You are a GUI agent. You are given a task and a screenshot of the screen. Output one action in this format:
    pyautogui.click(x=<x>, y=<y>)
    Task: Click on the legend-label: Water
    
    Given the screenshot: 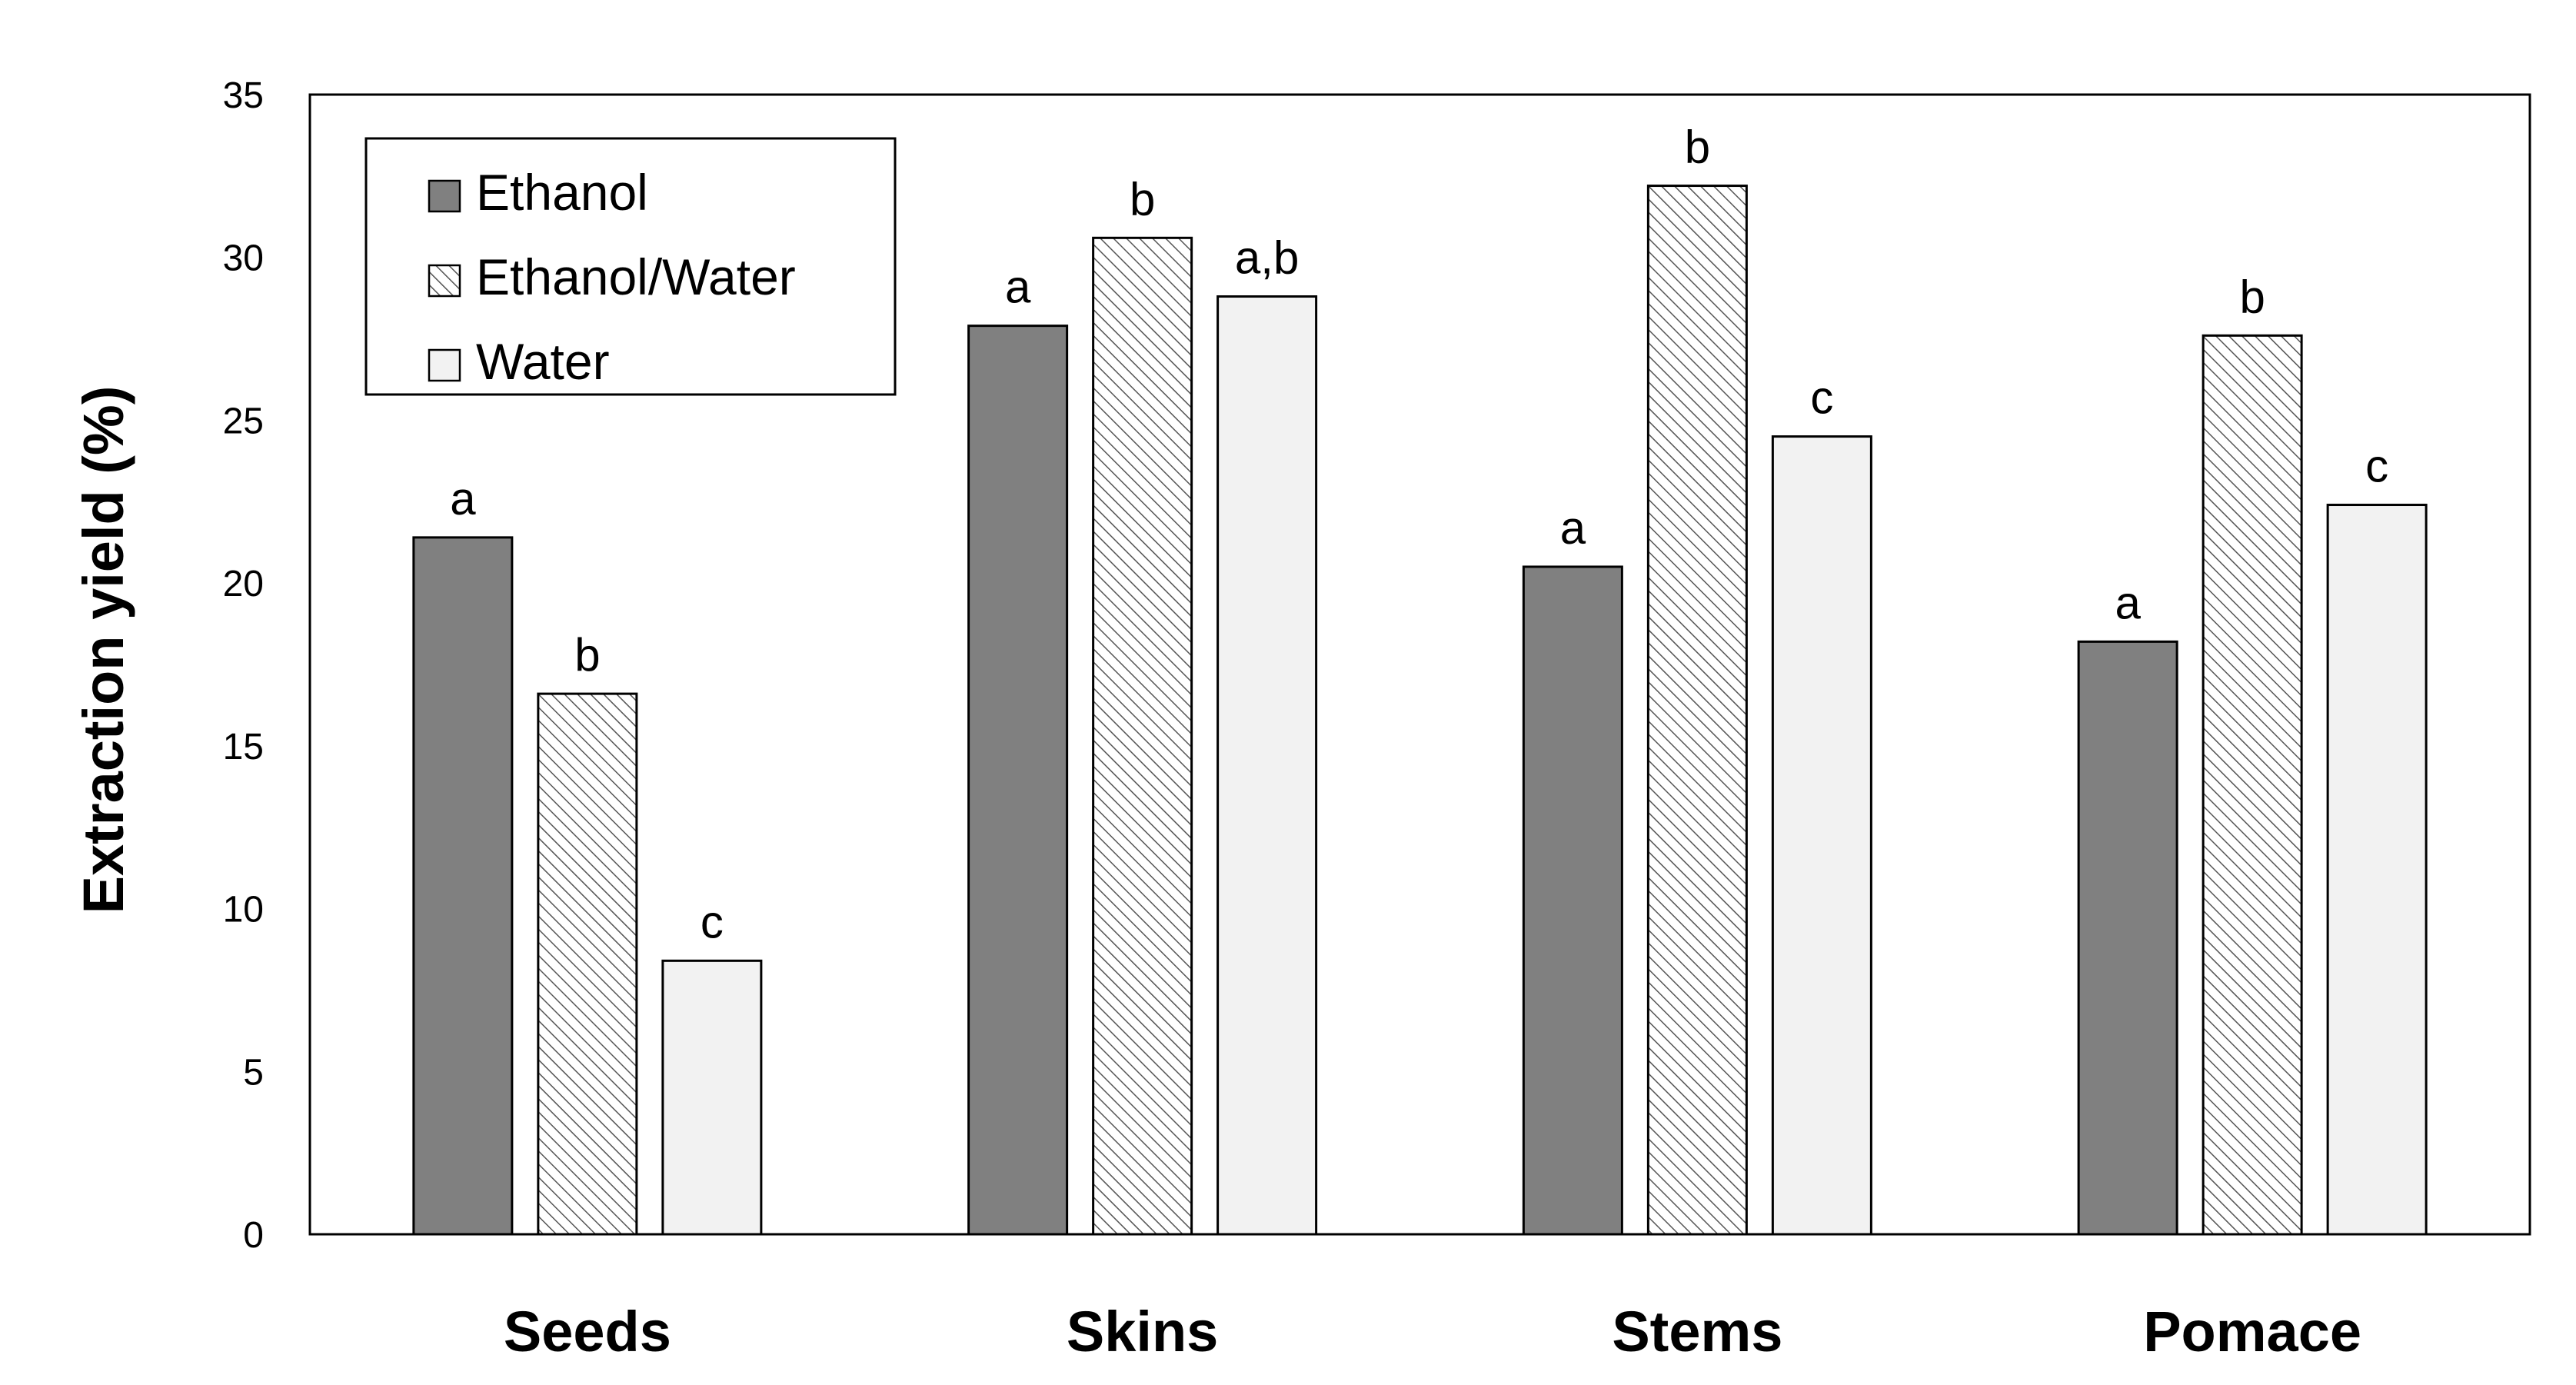 What is the action you would take?
    pyautogui.click(x=543, y=361)
    